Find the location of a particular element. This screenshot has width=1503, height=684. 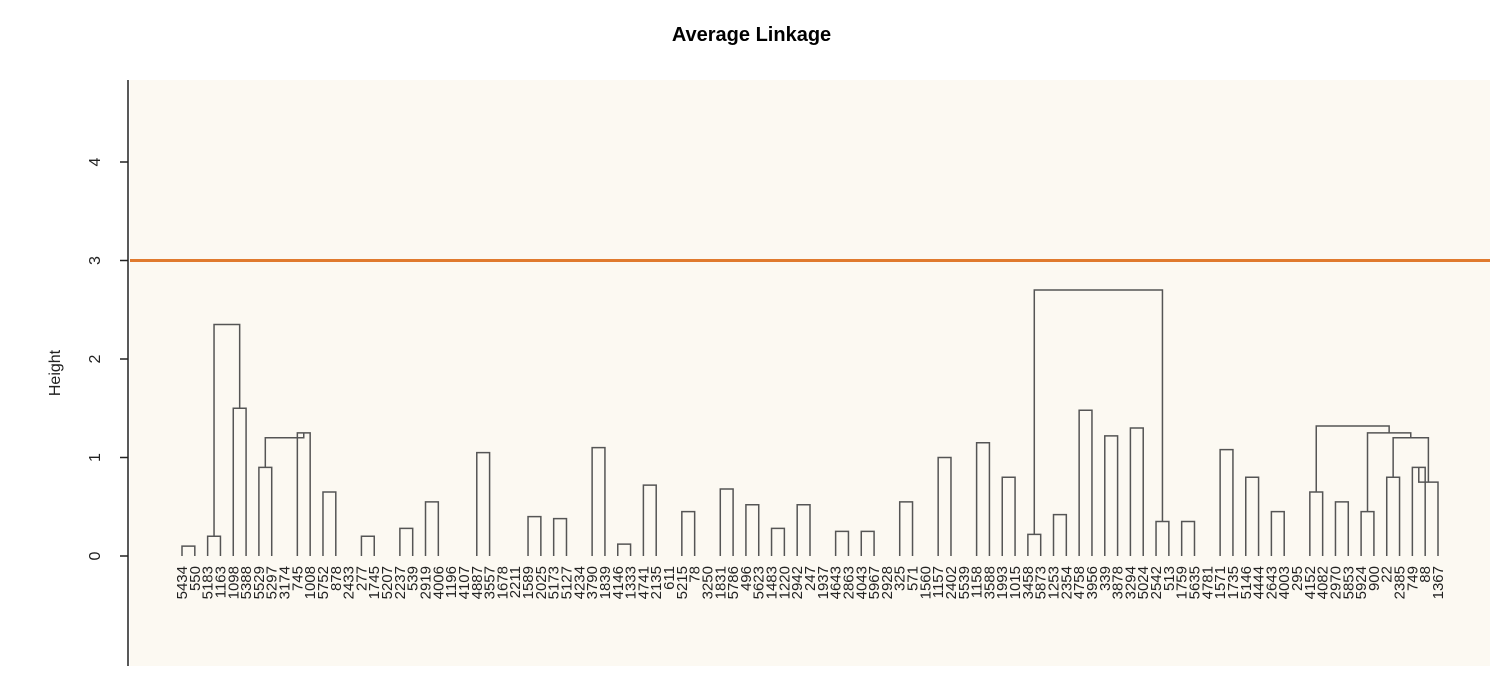

leaf-label: 5873 is located at coordinates (1041, 582).